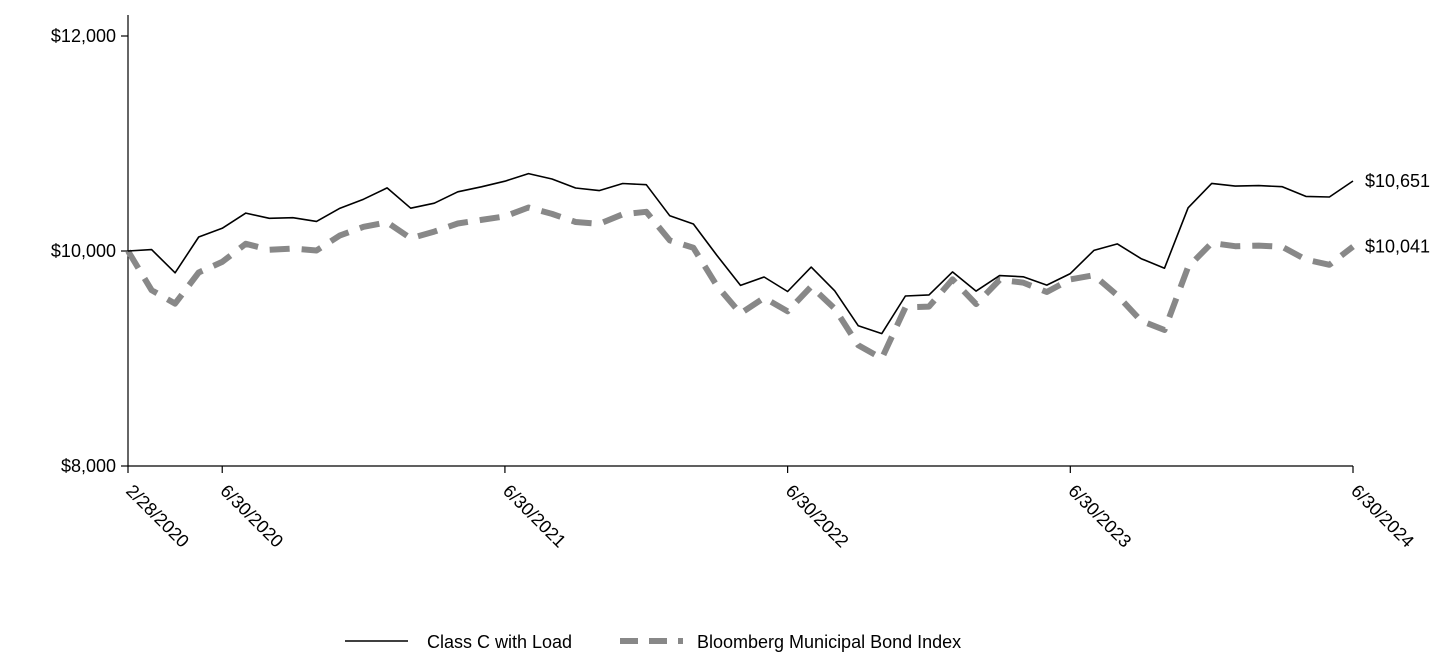  What do you see at coordinates (83, 251) in the screenshot?
I see `y-tick-label: $10,000` at bounding box center [83, 251].